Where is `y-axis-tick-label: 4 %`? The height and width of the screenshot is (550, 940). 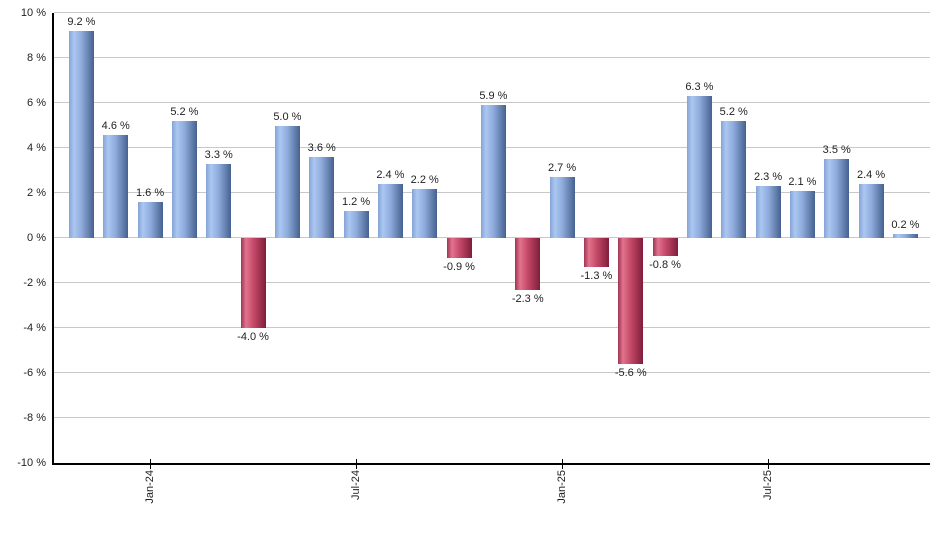 y-axis-tick-label: 4 % is located at coordinates (36, 148).